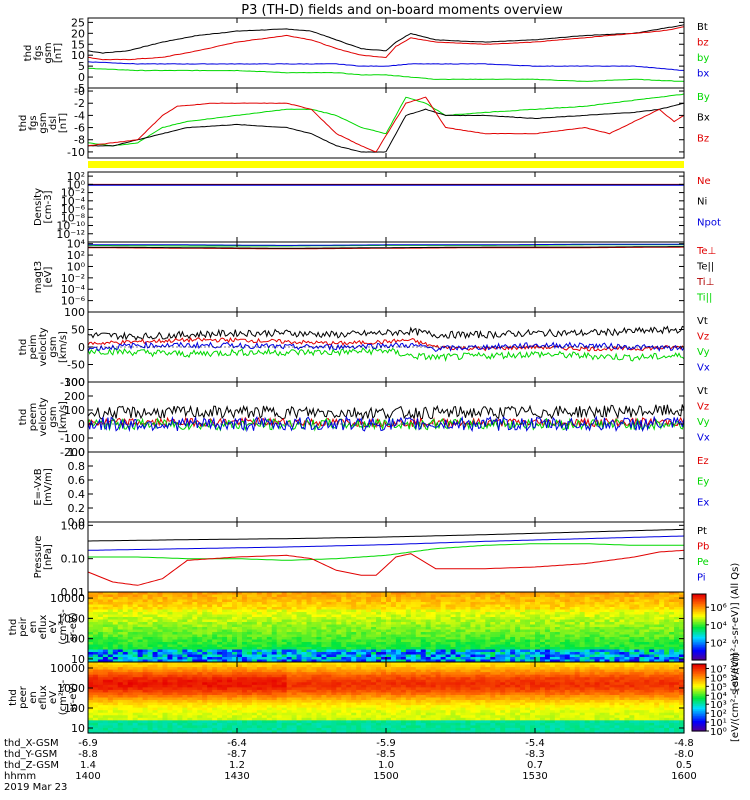  I want to click on legend-entry: bz, so click(703, 43).